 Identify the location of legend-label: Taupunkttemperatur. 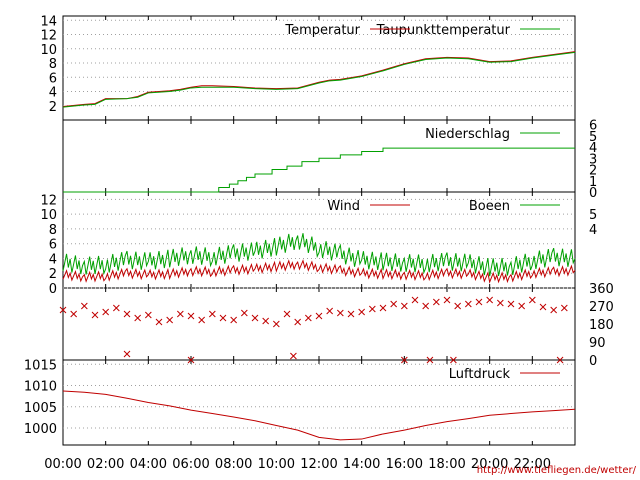
(443, 30).